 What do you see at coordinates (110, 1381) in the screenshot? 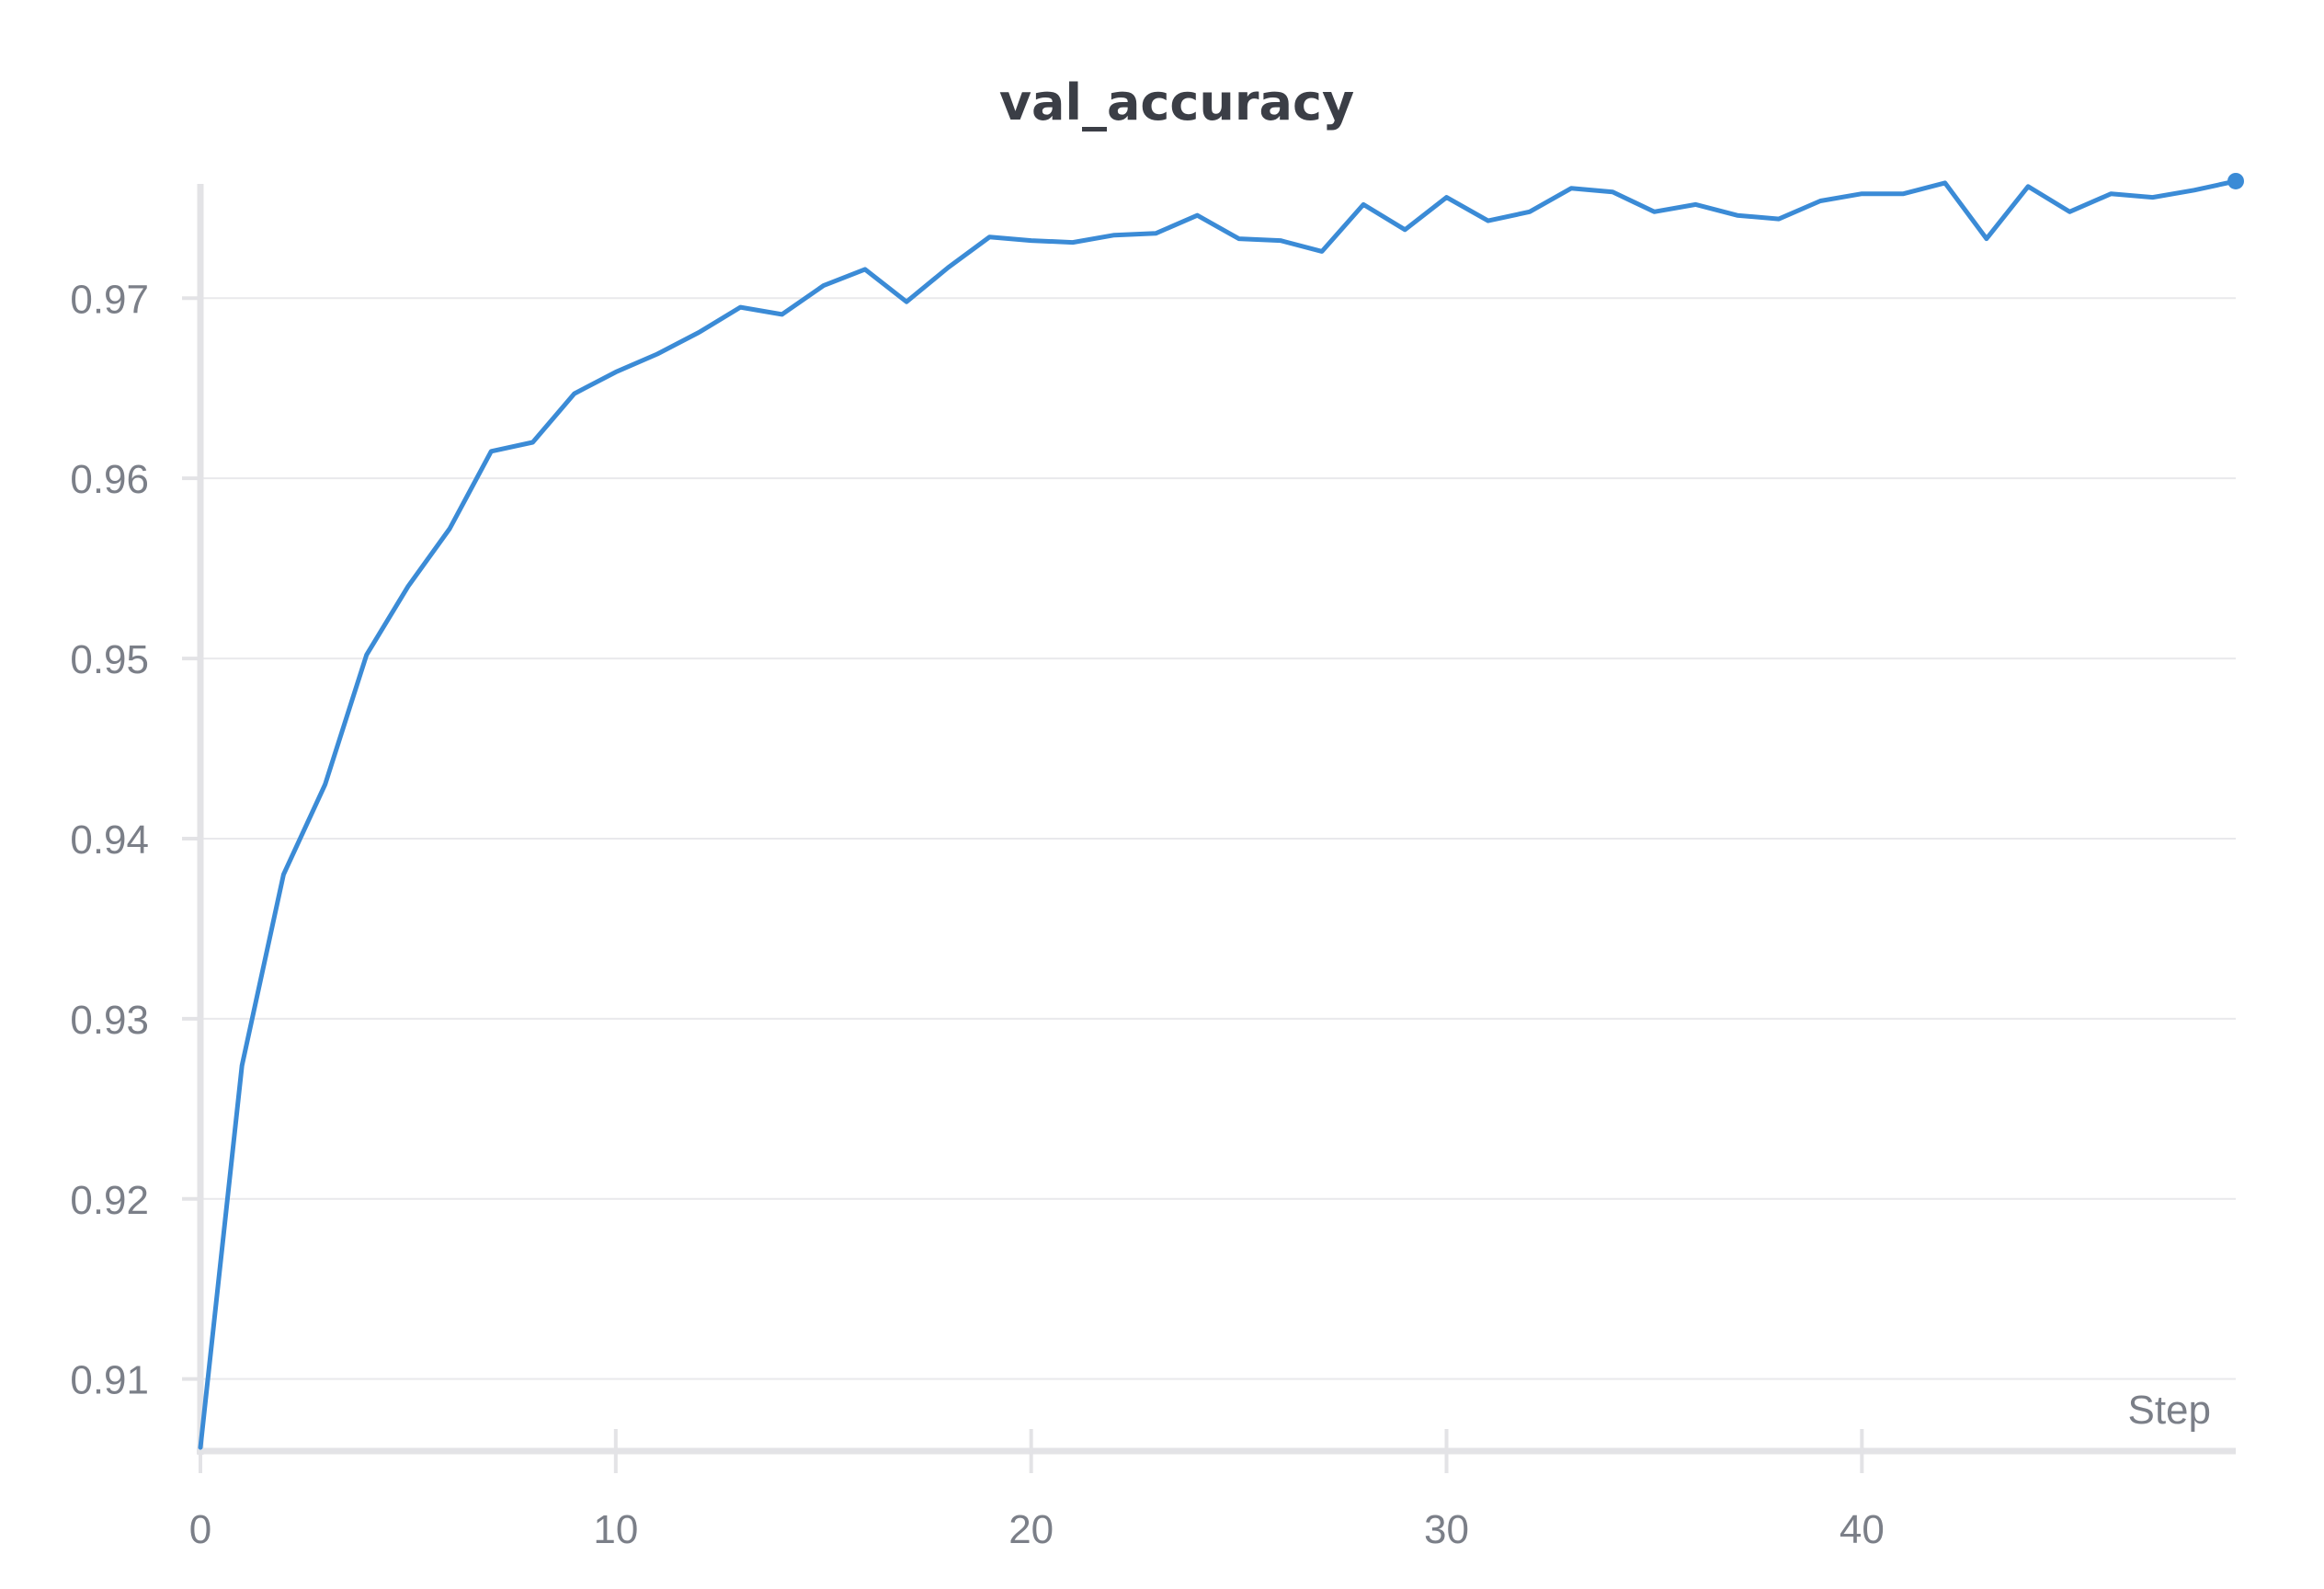
I see `y-tick-label: 0.91` at bounding box center [110, 1381].